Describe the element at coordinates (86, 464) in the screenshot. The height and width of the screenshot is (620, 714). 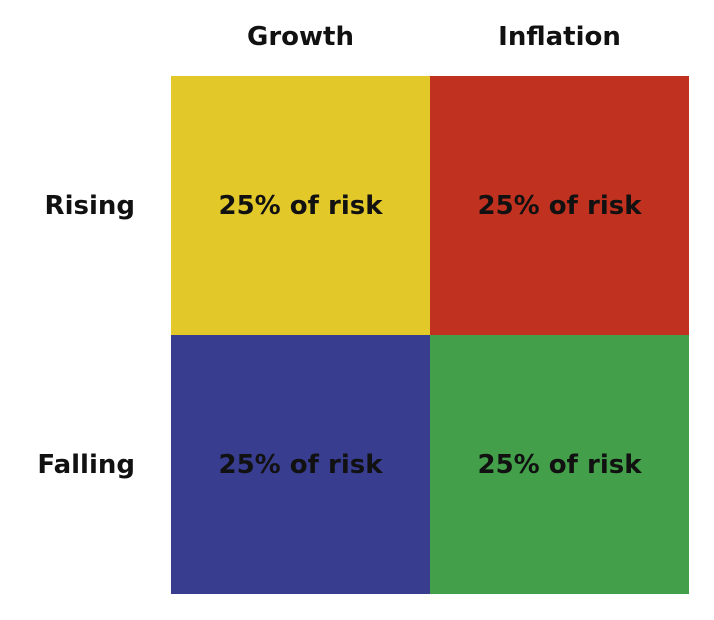
I see `row-header: Falling` at that location.